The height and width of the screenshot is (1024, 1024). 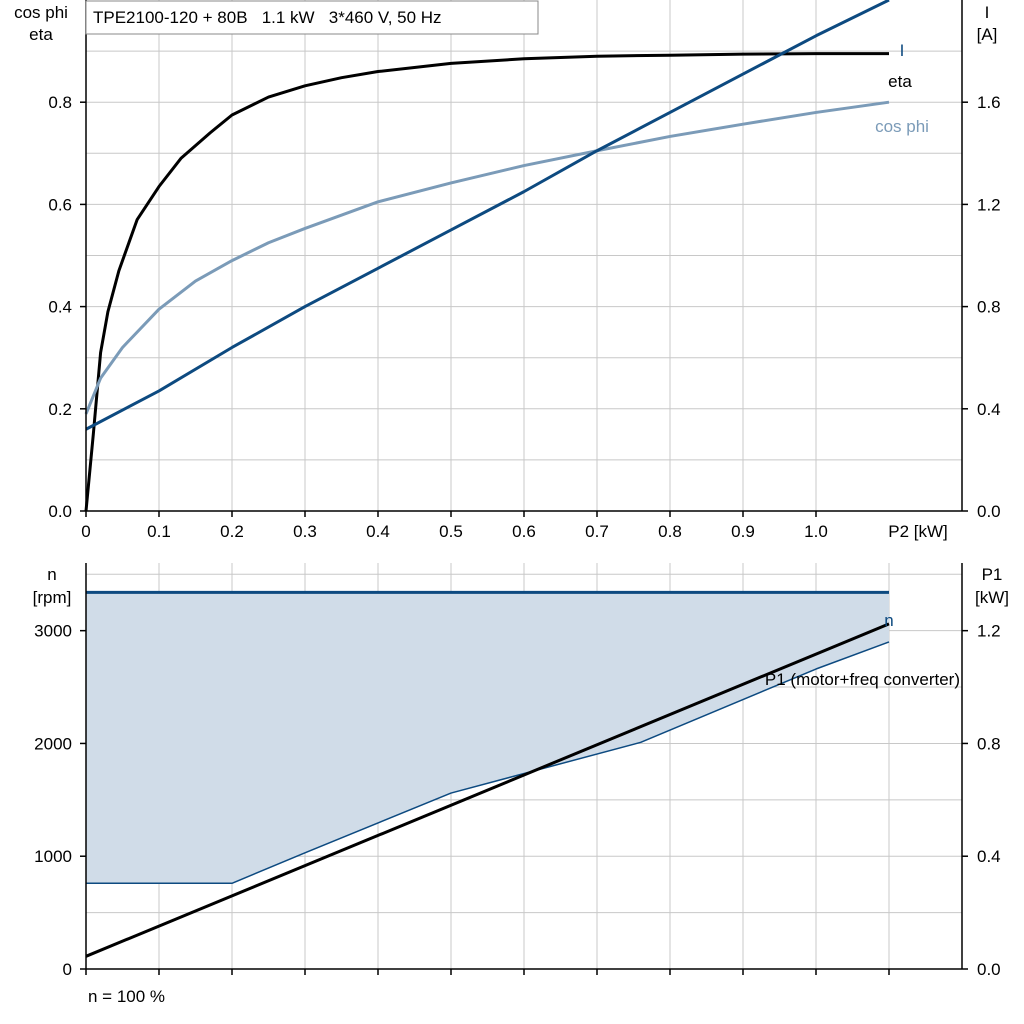 I want to click on x-tick-label: 0.6, so click(x=524, y=531).